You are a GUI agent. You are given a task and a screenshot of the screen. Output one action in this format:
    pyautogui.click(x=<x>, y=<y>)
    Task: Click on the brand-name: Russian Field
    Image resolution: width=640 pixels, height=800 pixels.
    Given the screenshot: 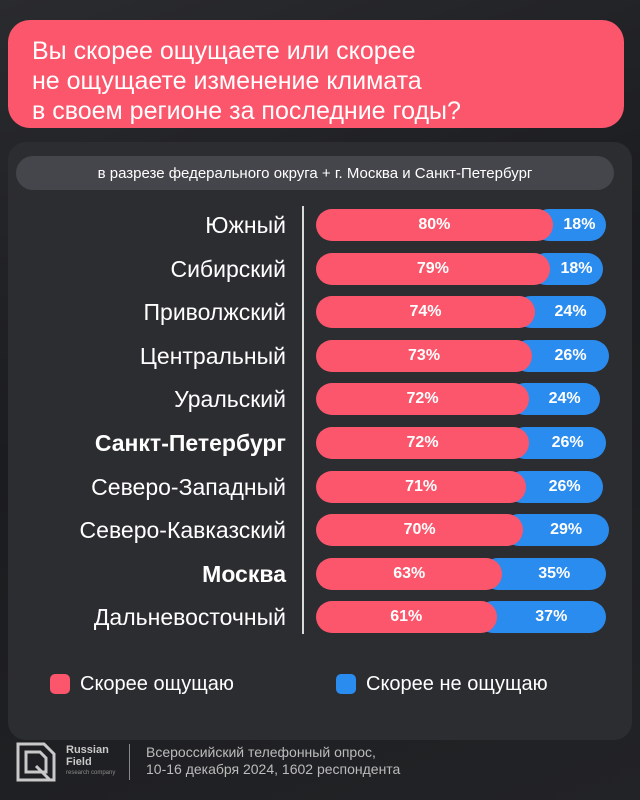 What is the action you would take?
    pyautogui.click(x=87, y=756)
    